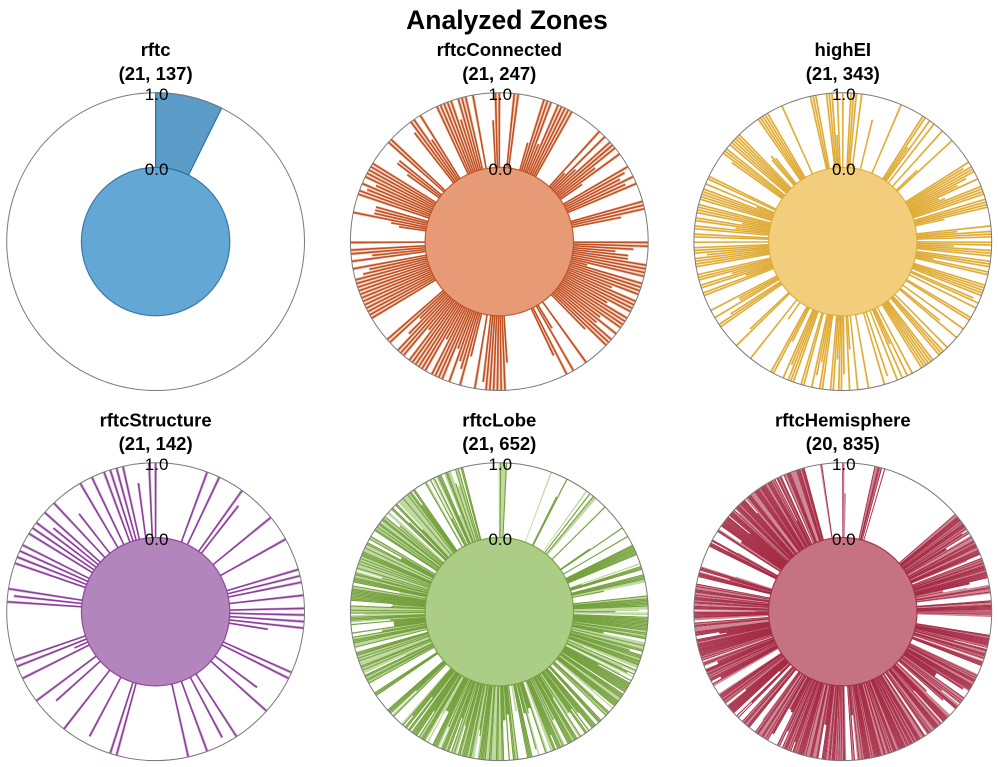  What do you see at coordinates (156, 419) in the screenshot?
I see `svg-text: rftcStructure` at bounding box center [156, 419].